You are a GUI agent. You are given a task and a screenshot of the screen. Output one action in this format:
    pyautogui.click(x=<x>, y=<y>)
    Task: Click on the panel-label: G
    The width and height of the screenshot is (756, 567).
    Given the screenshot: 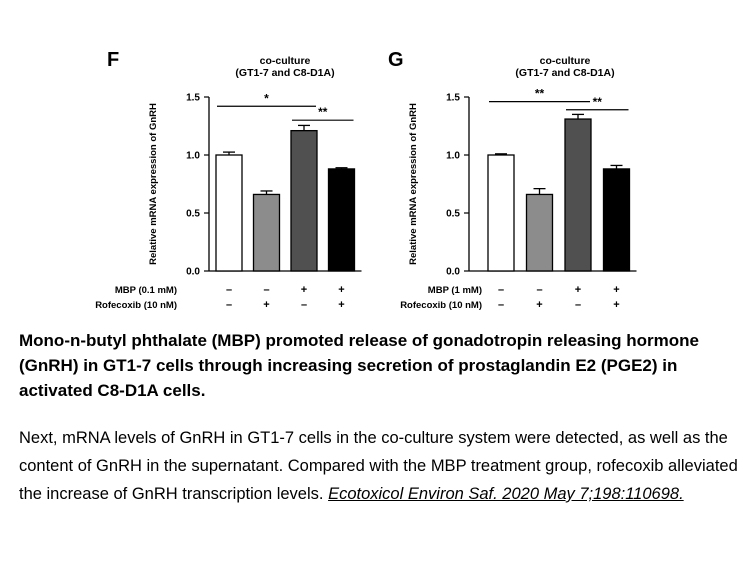 What is the action you would take?
    pyautogui.click(x=396, y=60)
    